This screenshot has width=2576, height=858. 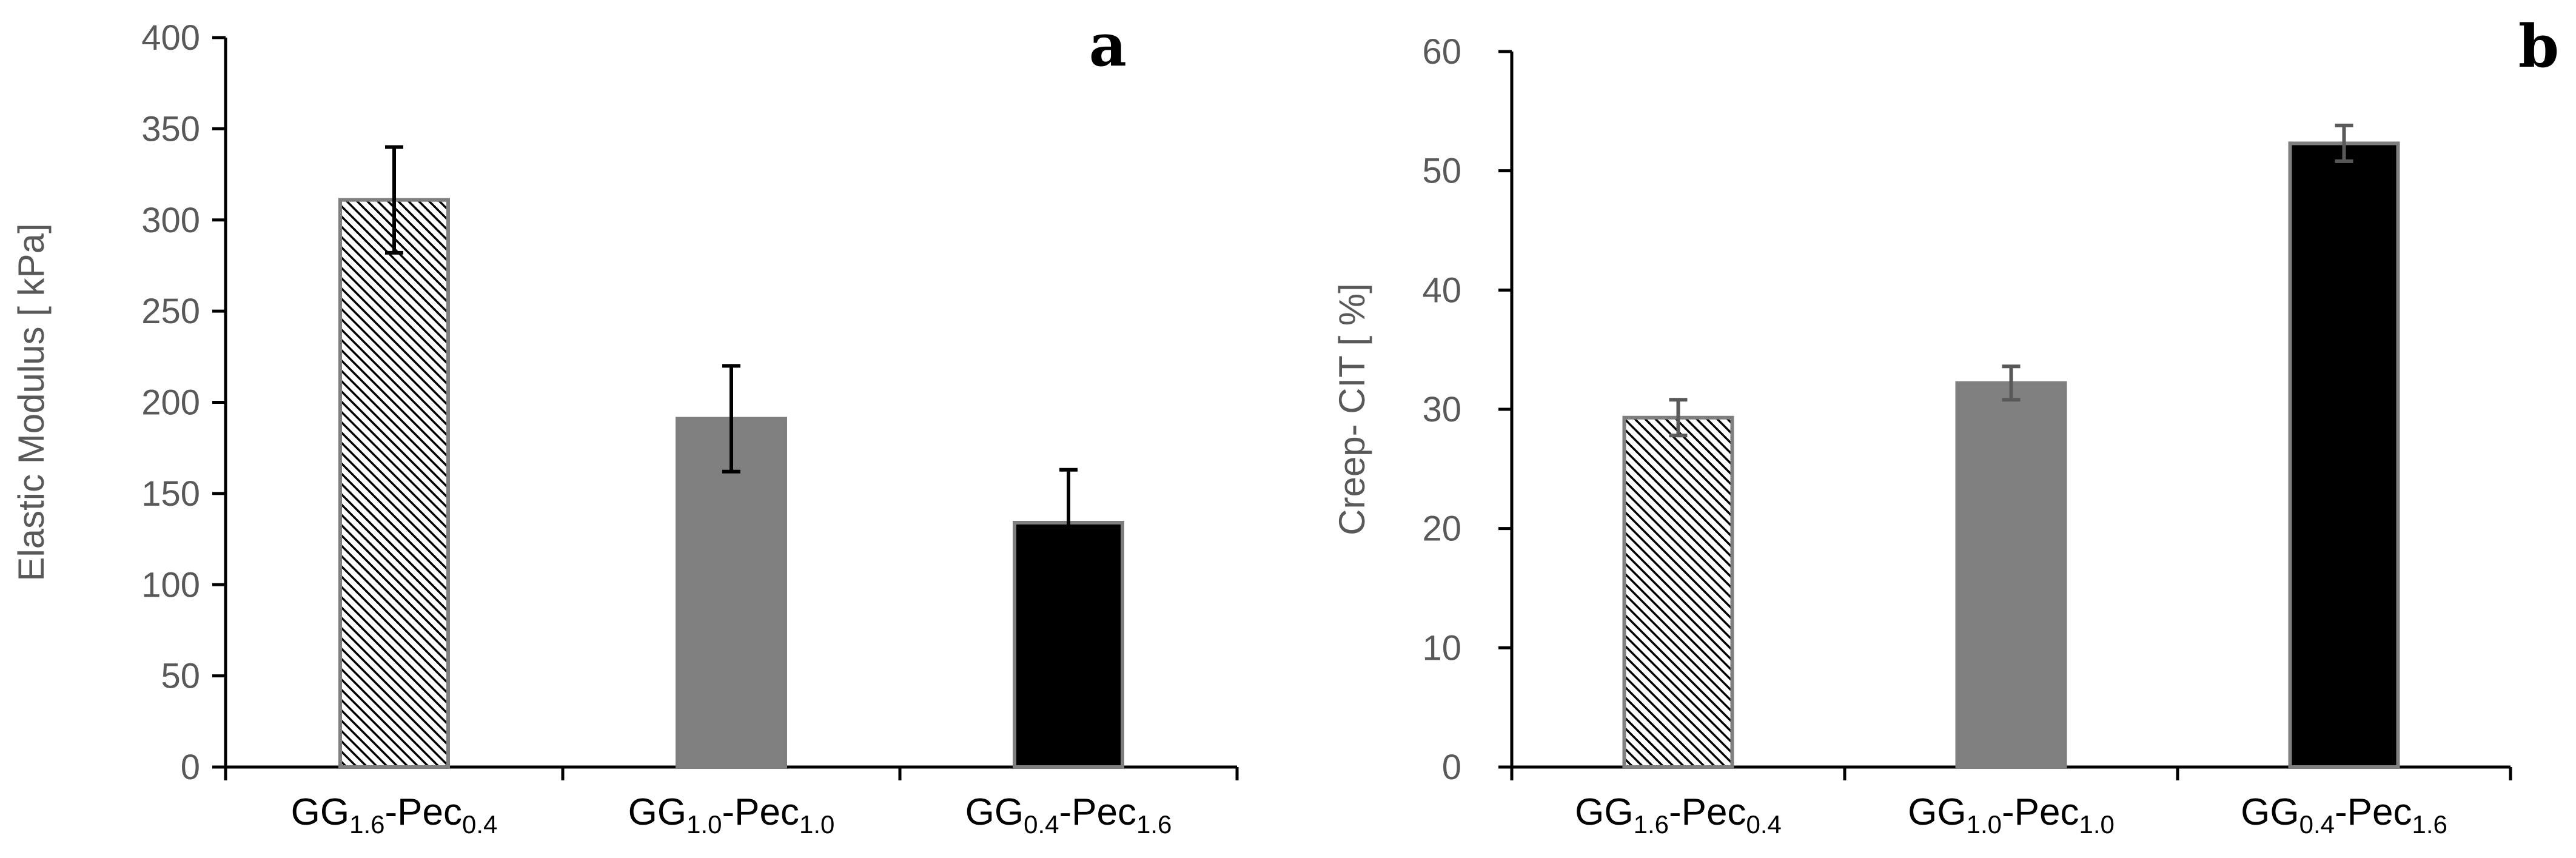 I want to click on y-axis-title: Elastic Modulus [ kPa], so click(x=32, y=402).